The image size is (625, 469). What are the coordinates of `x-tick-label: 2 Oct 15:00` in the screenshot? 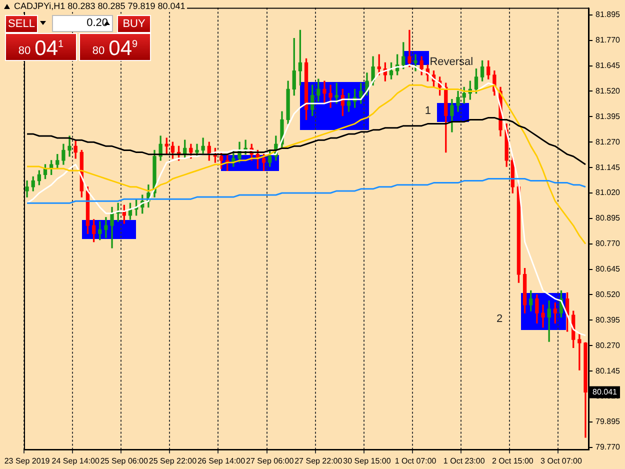 It's located at (513, 461).